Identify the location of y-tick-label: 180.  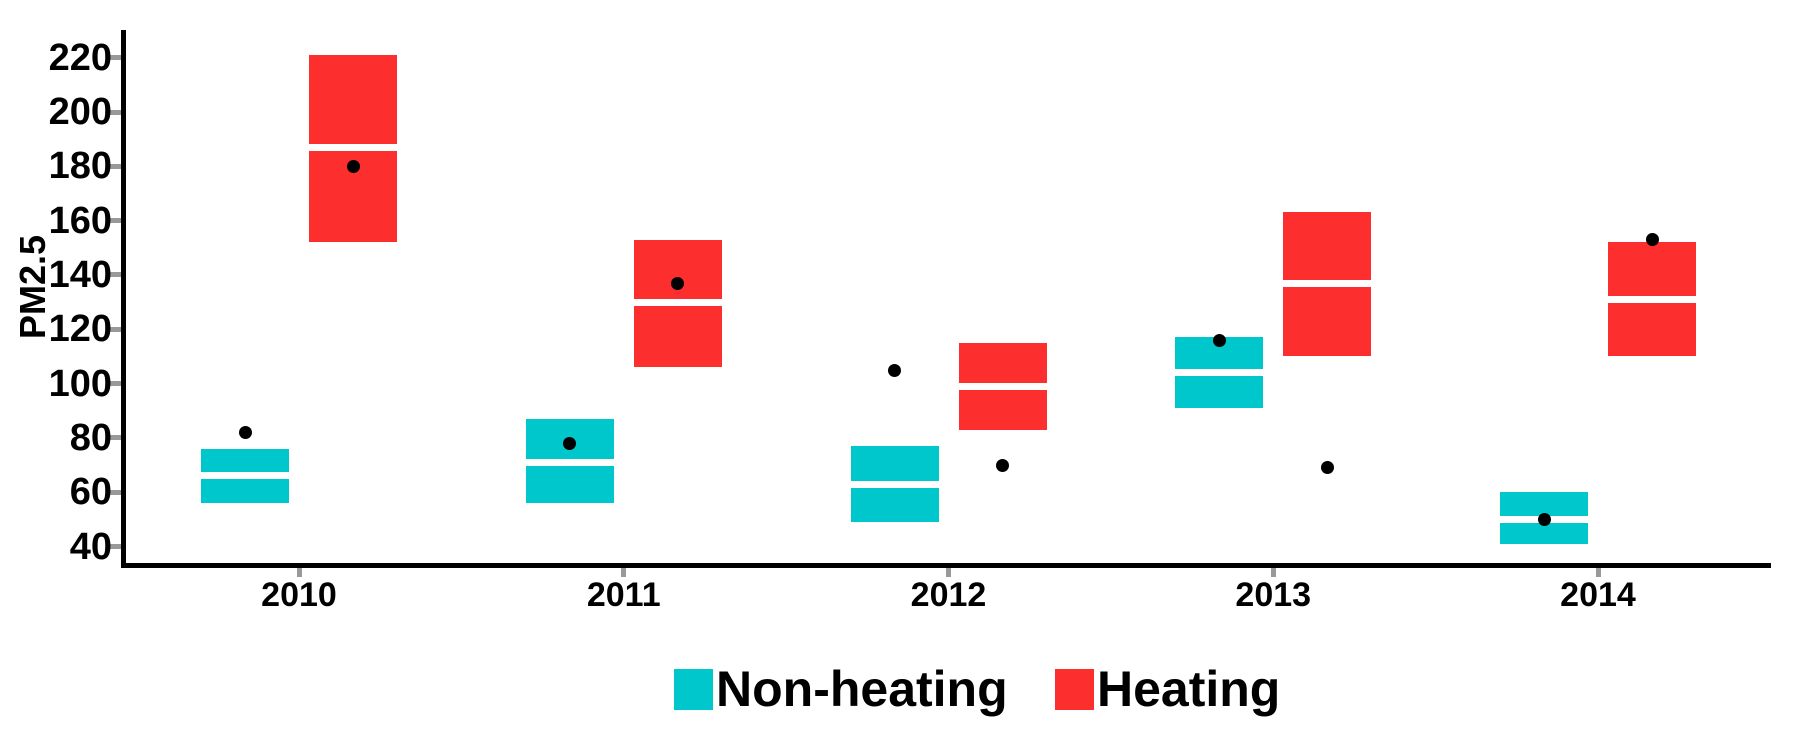
(80, 166).